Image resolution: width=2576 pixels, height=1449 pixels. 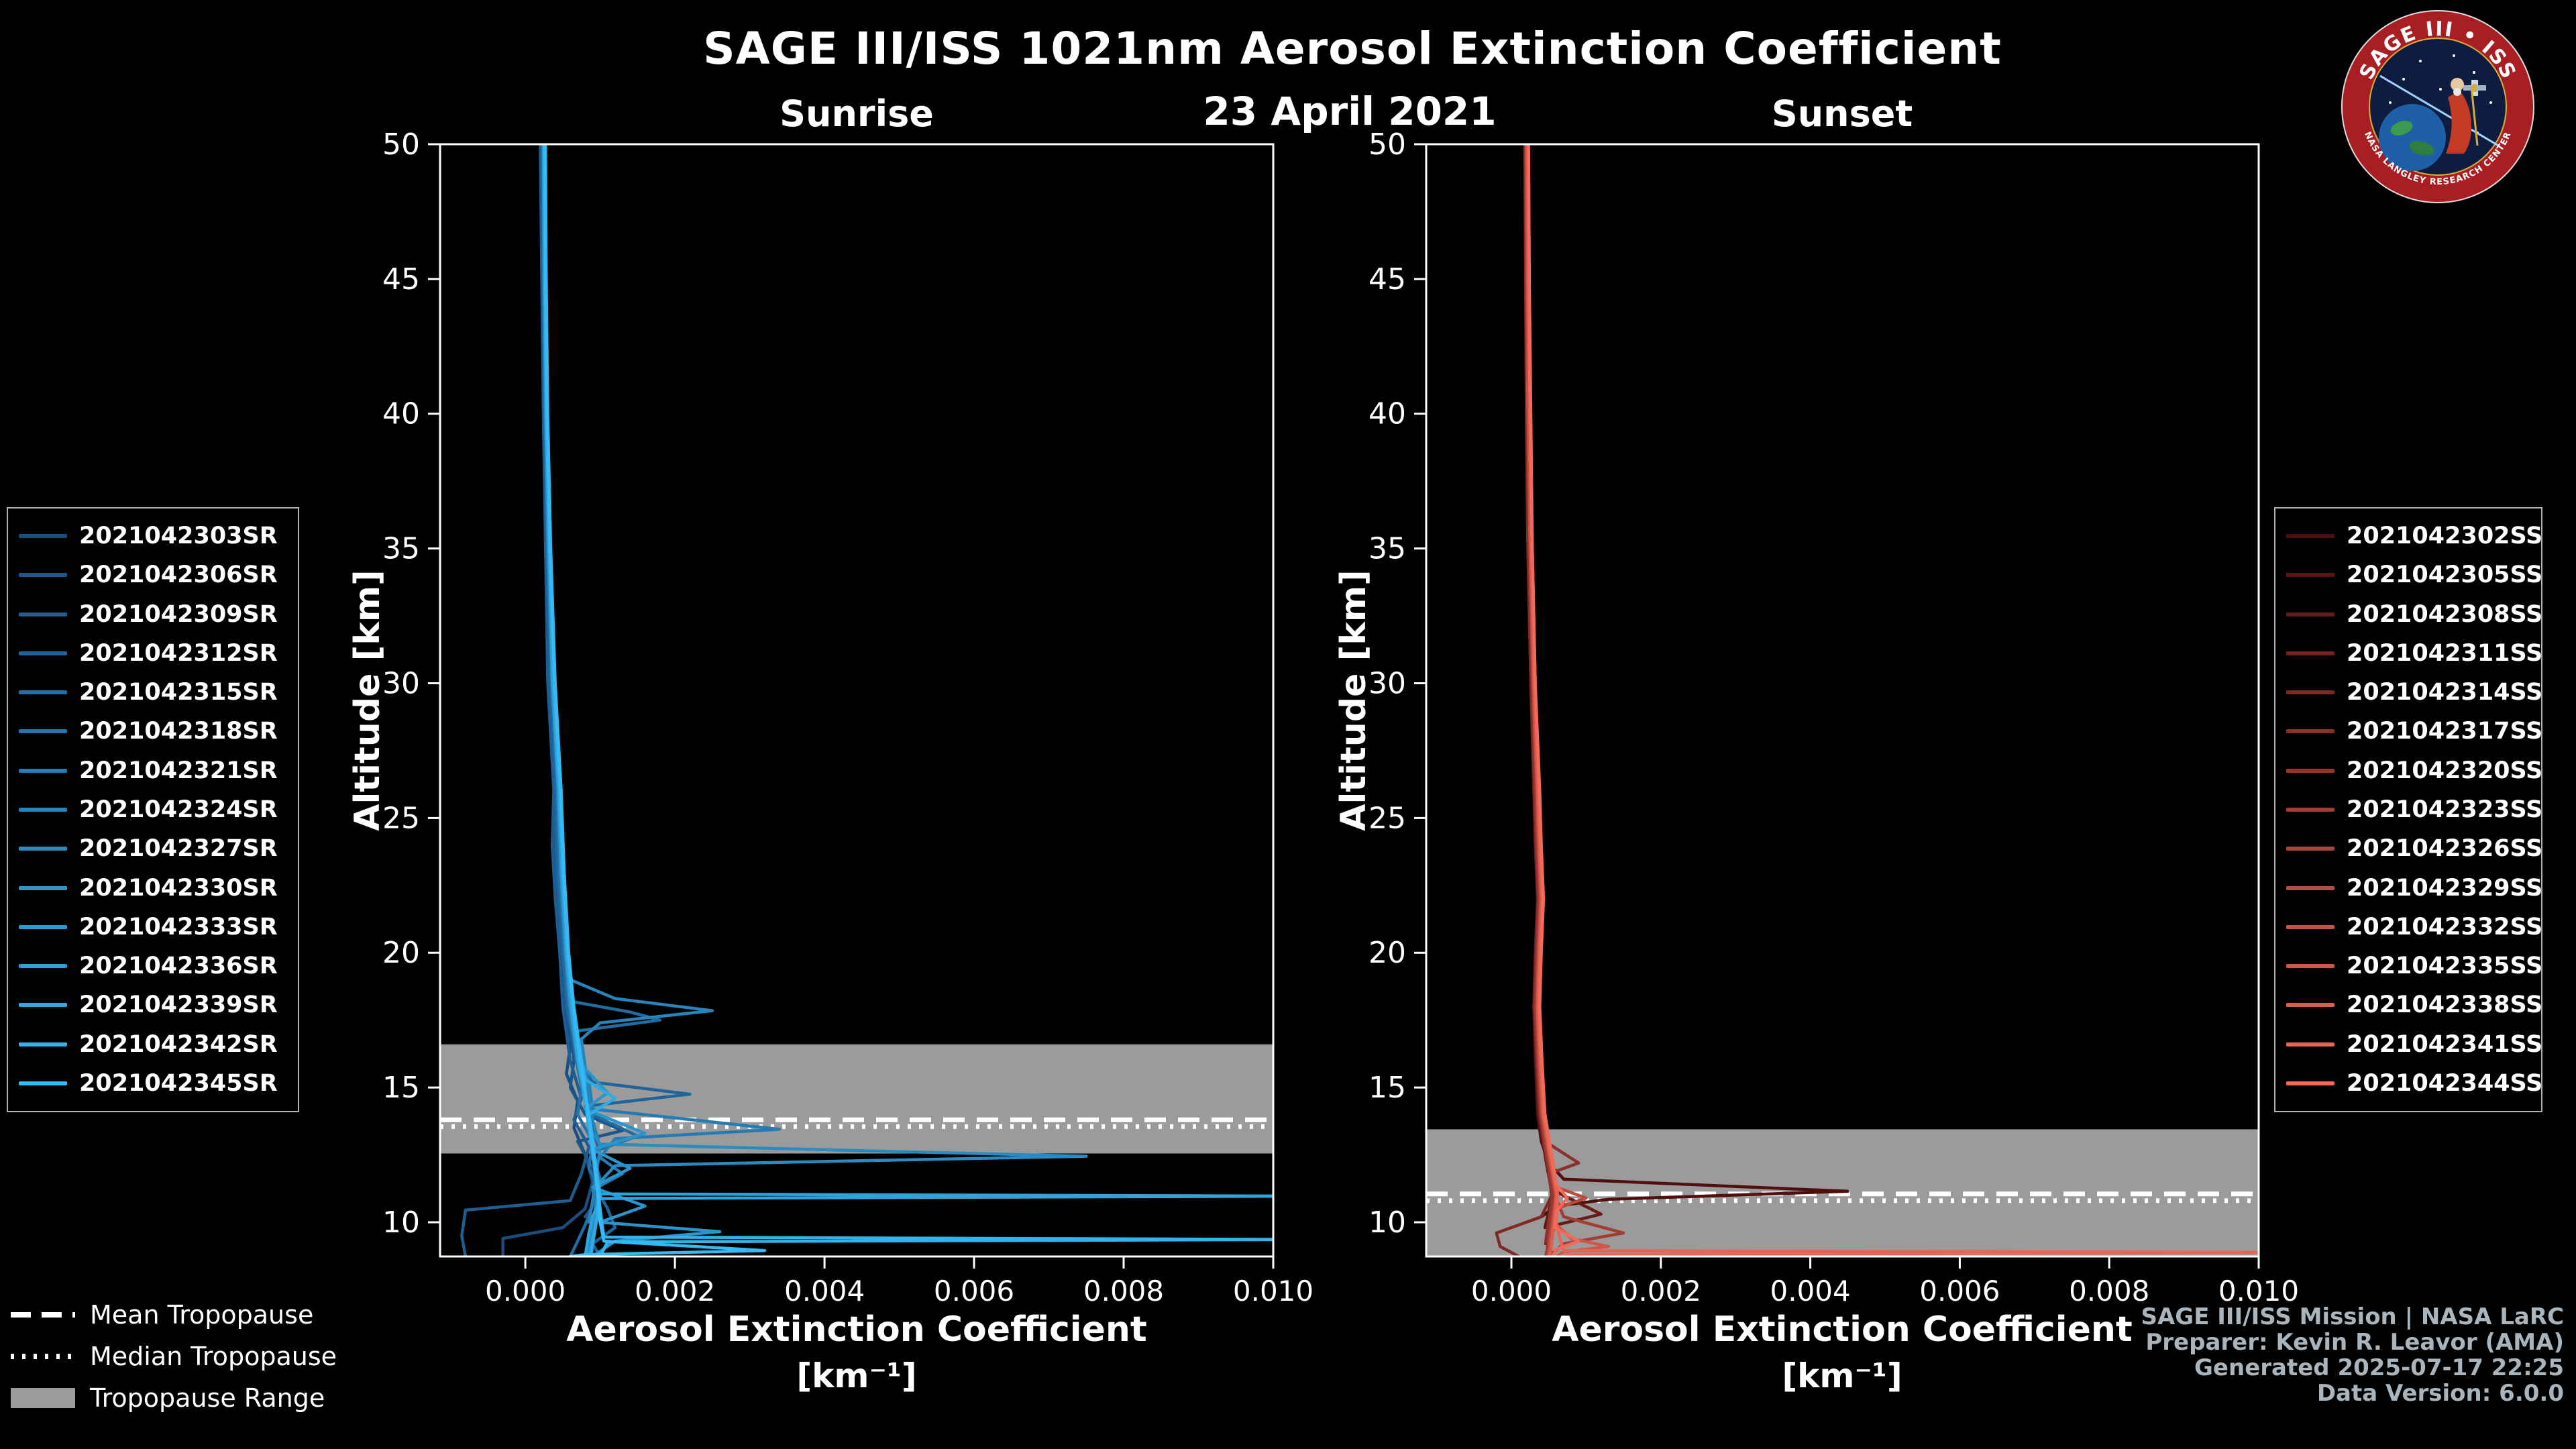 I want to click on legend-item-2021042341SS: 2021042341SS, so click(x=2414, y=1044).